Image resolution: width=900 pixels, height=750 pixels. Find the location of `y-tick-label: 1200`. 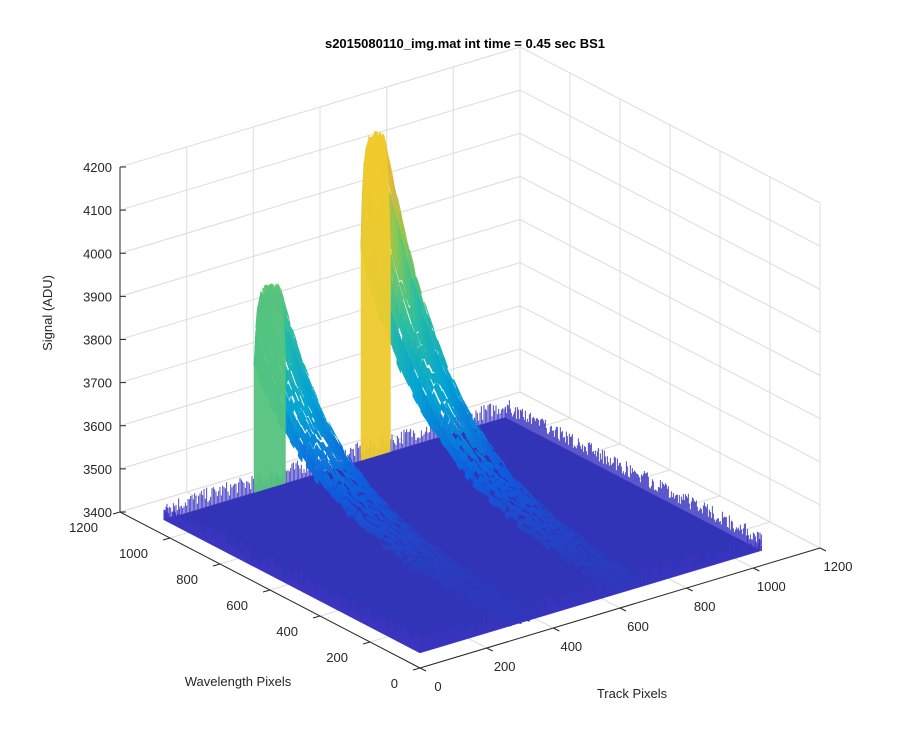

y-tick-label: 1200 is located at coordinates (83, 527).